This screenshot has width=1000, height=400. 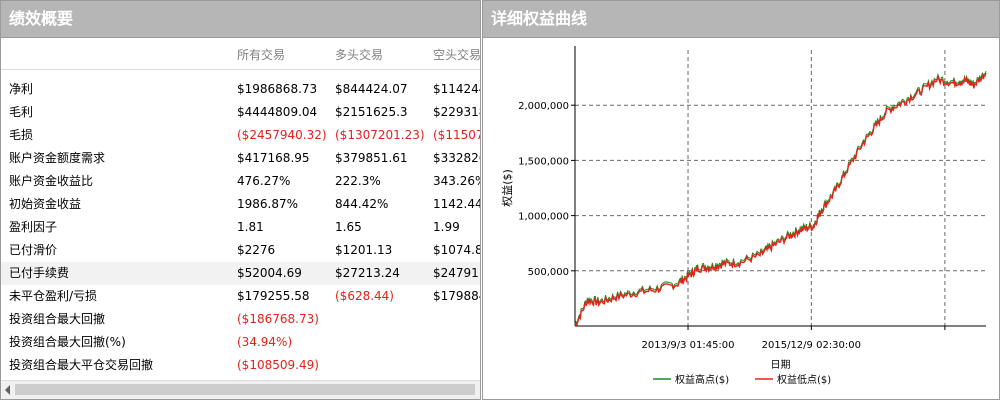 What do you see at coordinates (45, 204) in the screenshot?
I see `row-label: 初始资金收益` at bounding box center [45, 204].